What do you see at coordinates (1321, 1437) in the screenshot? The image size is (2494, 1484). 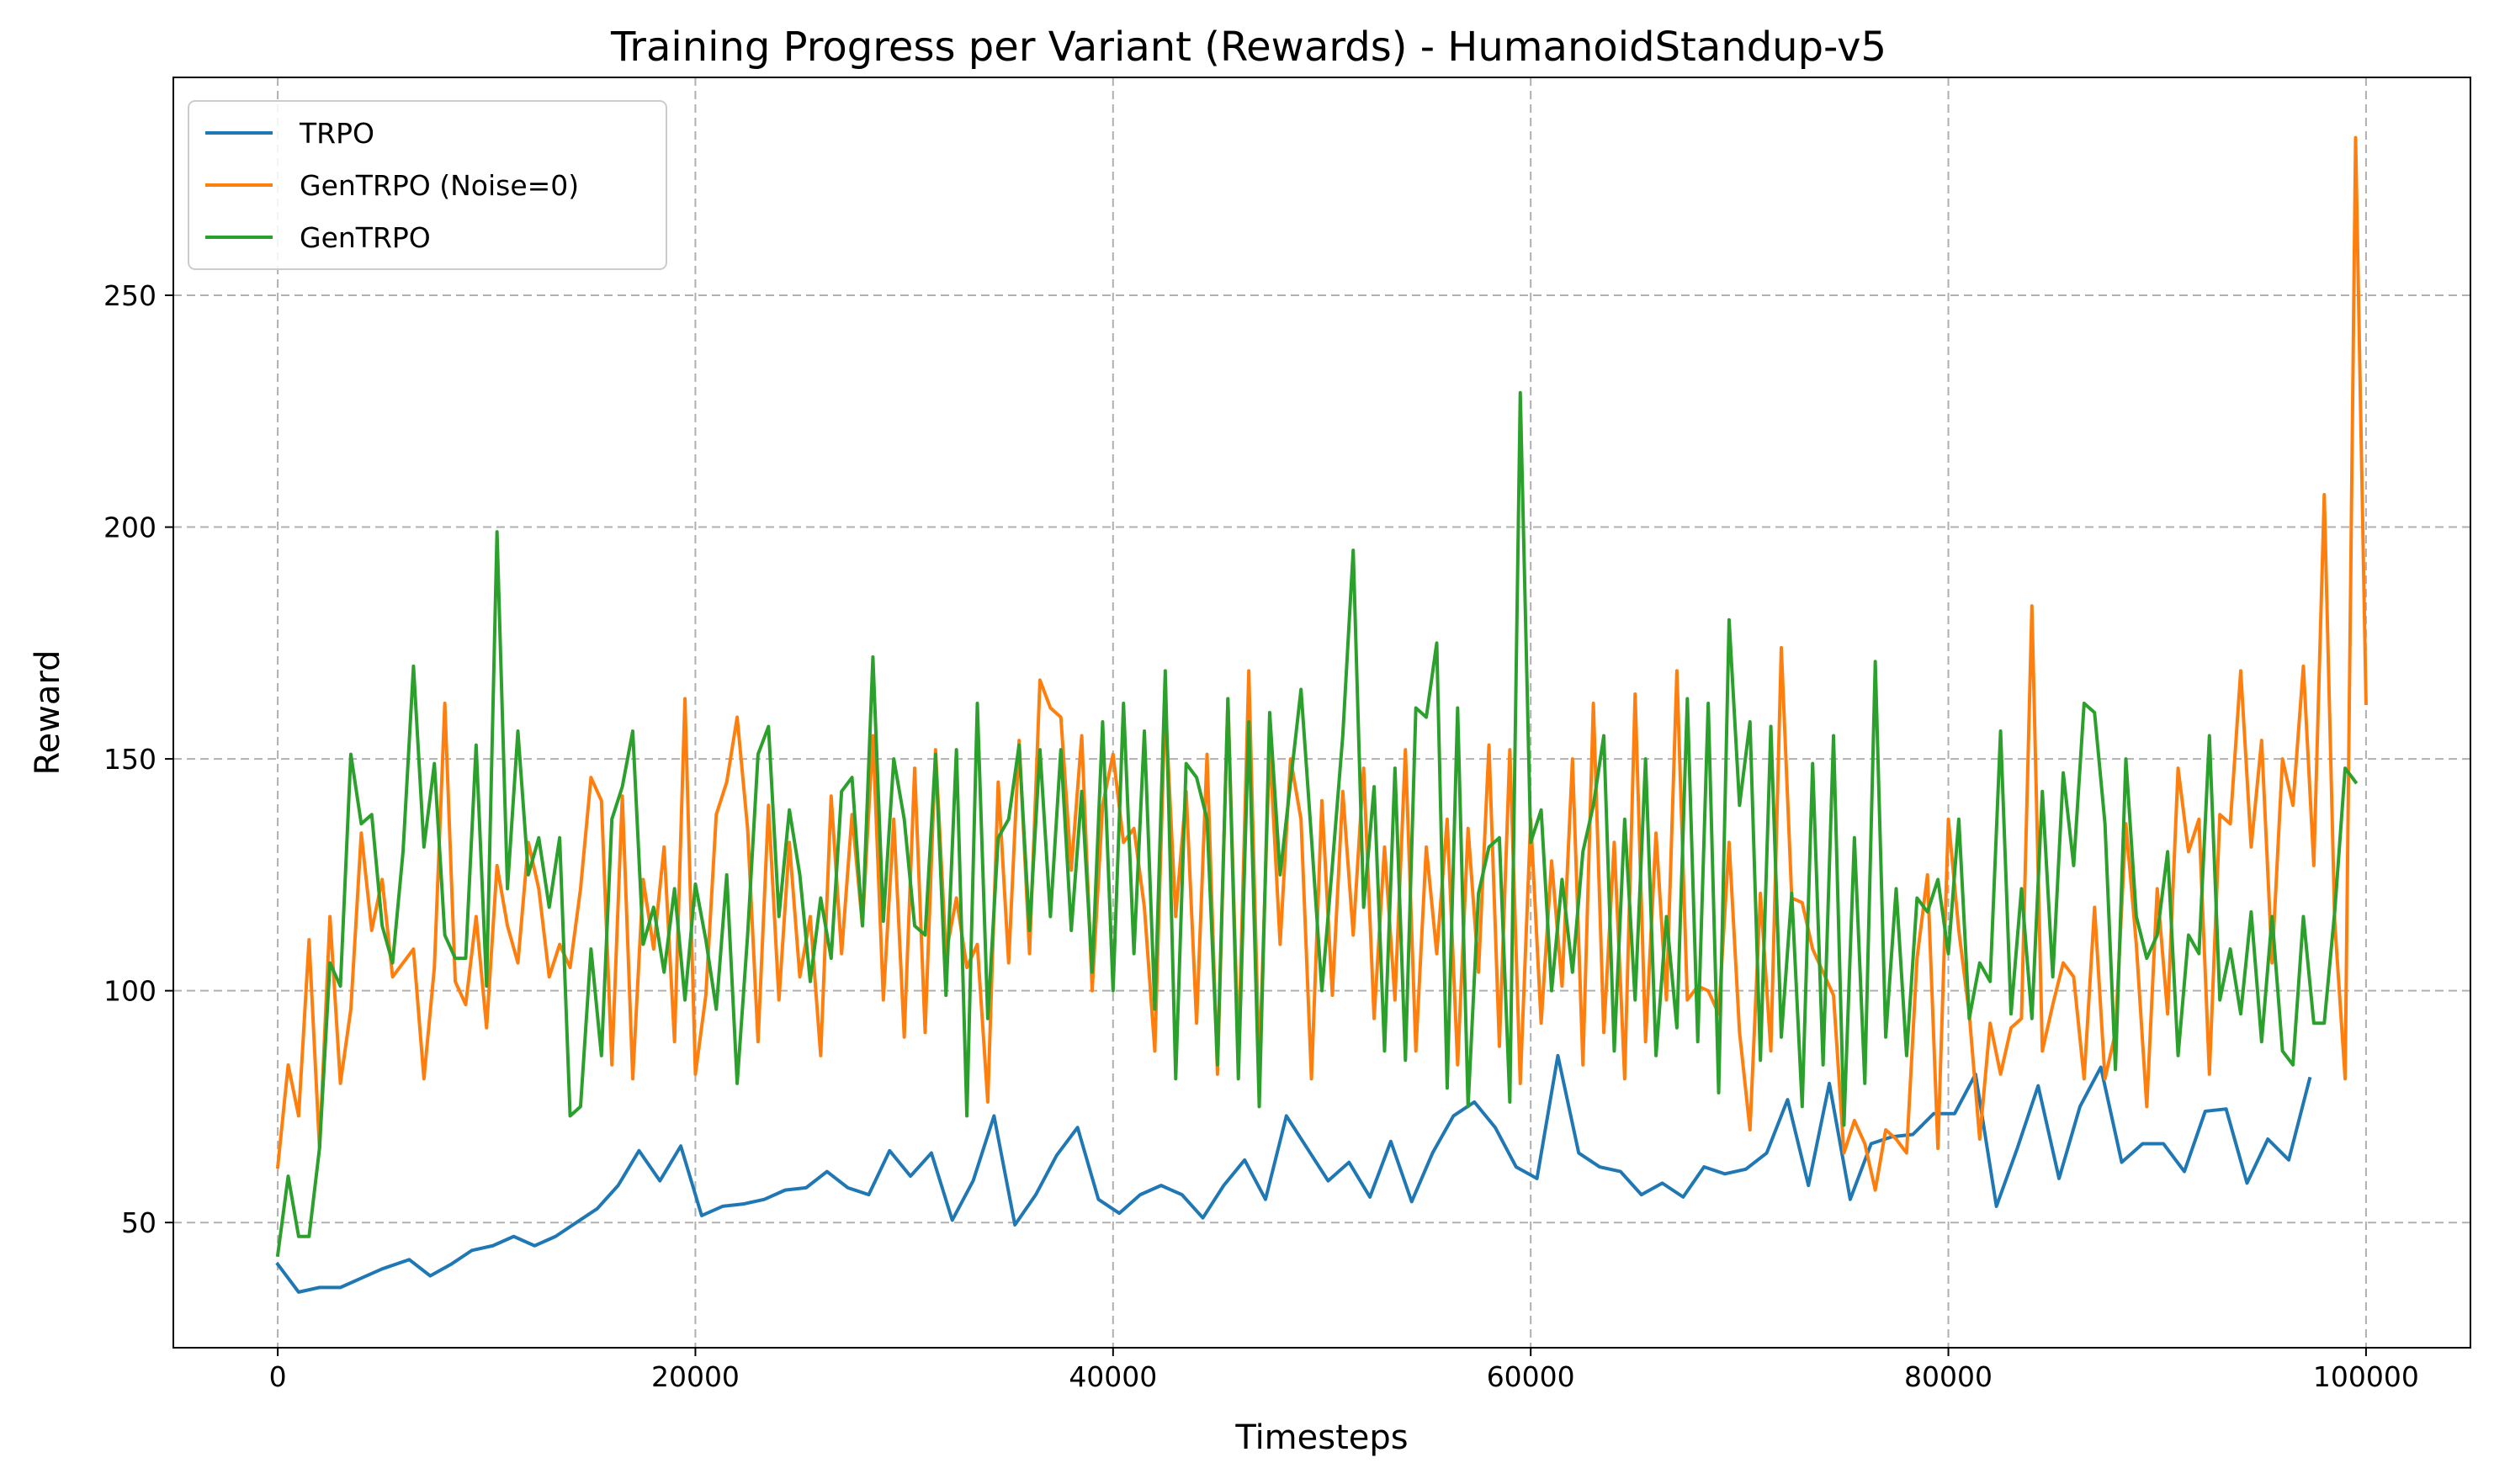 I see `x-axis-title: Timesteps` at bounding box center [1321, 1437].